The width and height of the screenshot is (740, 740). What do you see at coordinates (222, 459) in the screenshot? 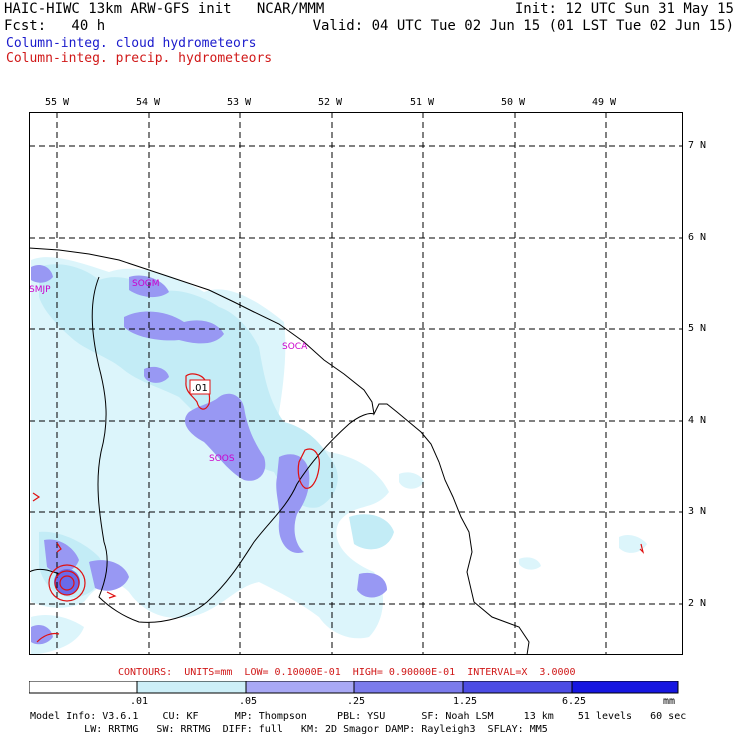
I see `station-label: SOOS` at bounding box center [222, 459].